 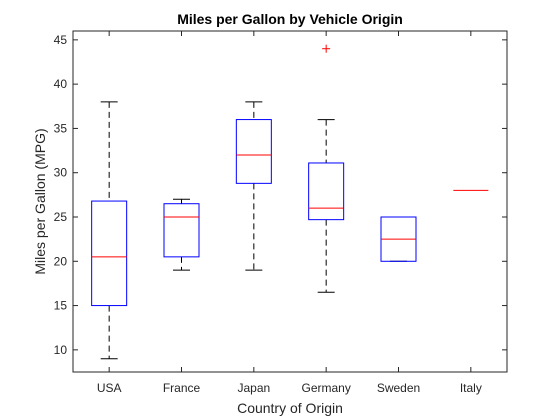 What do you see at coordinates (290, 19) in the screenshot?
I see `chart-title: Miles per Gallon by Vehicle Origin` at bounding box center [290, 19].